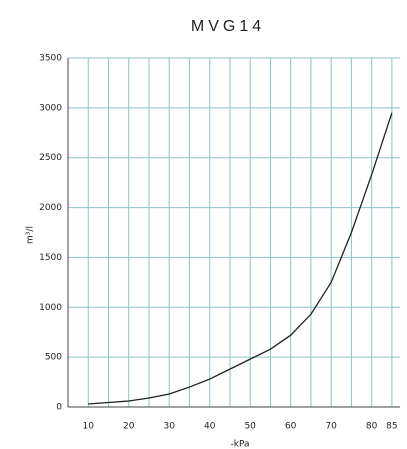 Image resolution: width=407 pixels, height=449 pixels. What do you see at coordinates (391, 427) in the screenshot?
I see `x-tick-label: 85` at bounding box center [391, 427].